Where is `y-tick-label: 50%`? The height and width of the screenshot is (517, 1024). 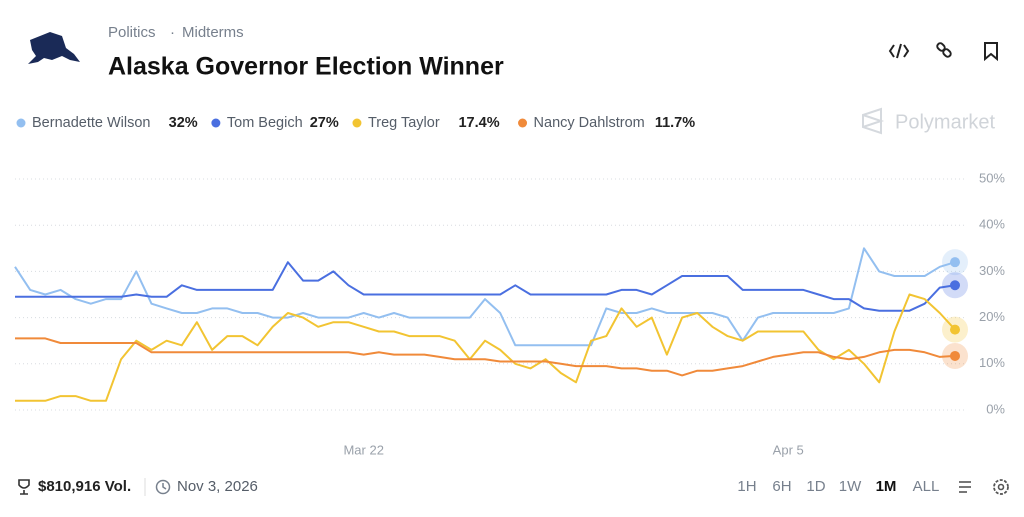
y-tick-label: 50% is located at coordinates (992, 177).